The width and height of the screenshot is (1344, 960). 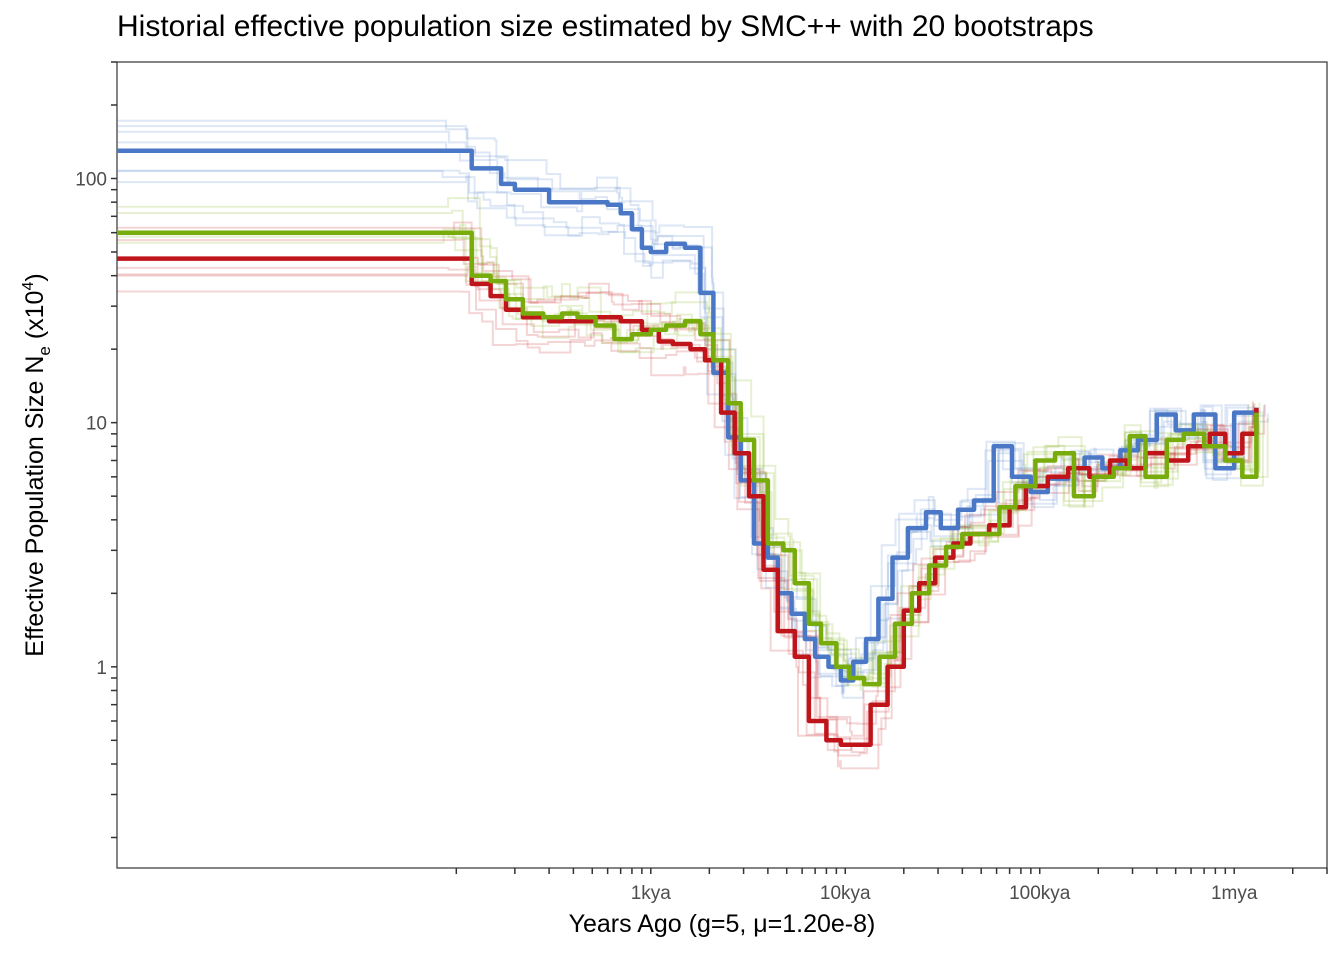 I want to click on y-tick-label: 100, so click(x=91, y=179).